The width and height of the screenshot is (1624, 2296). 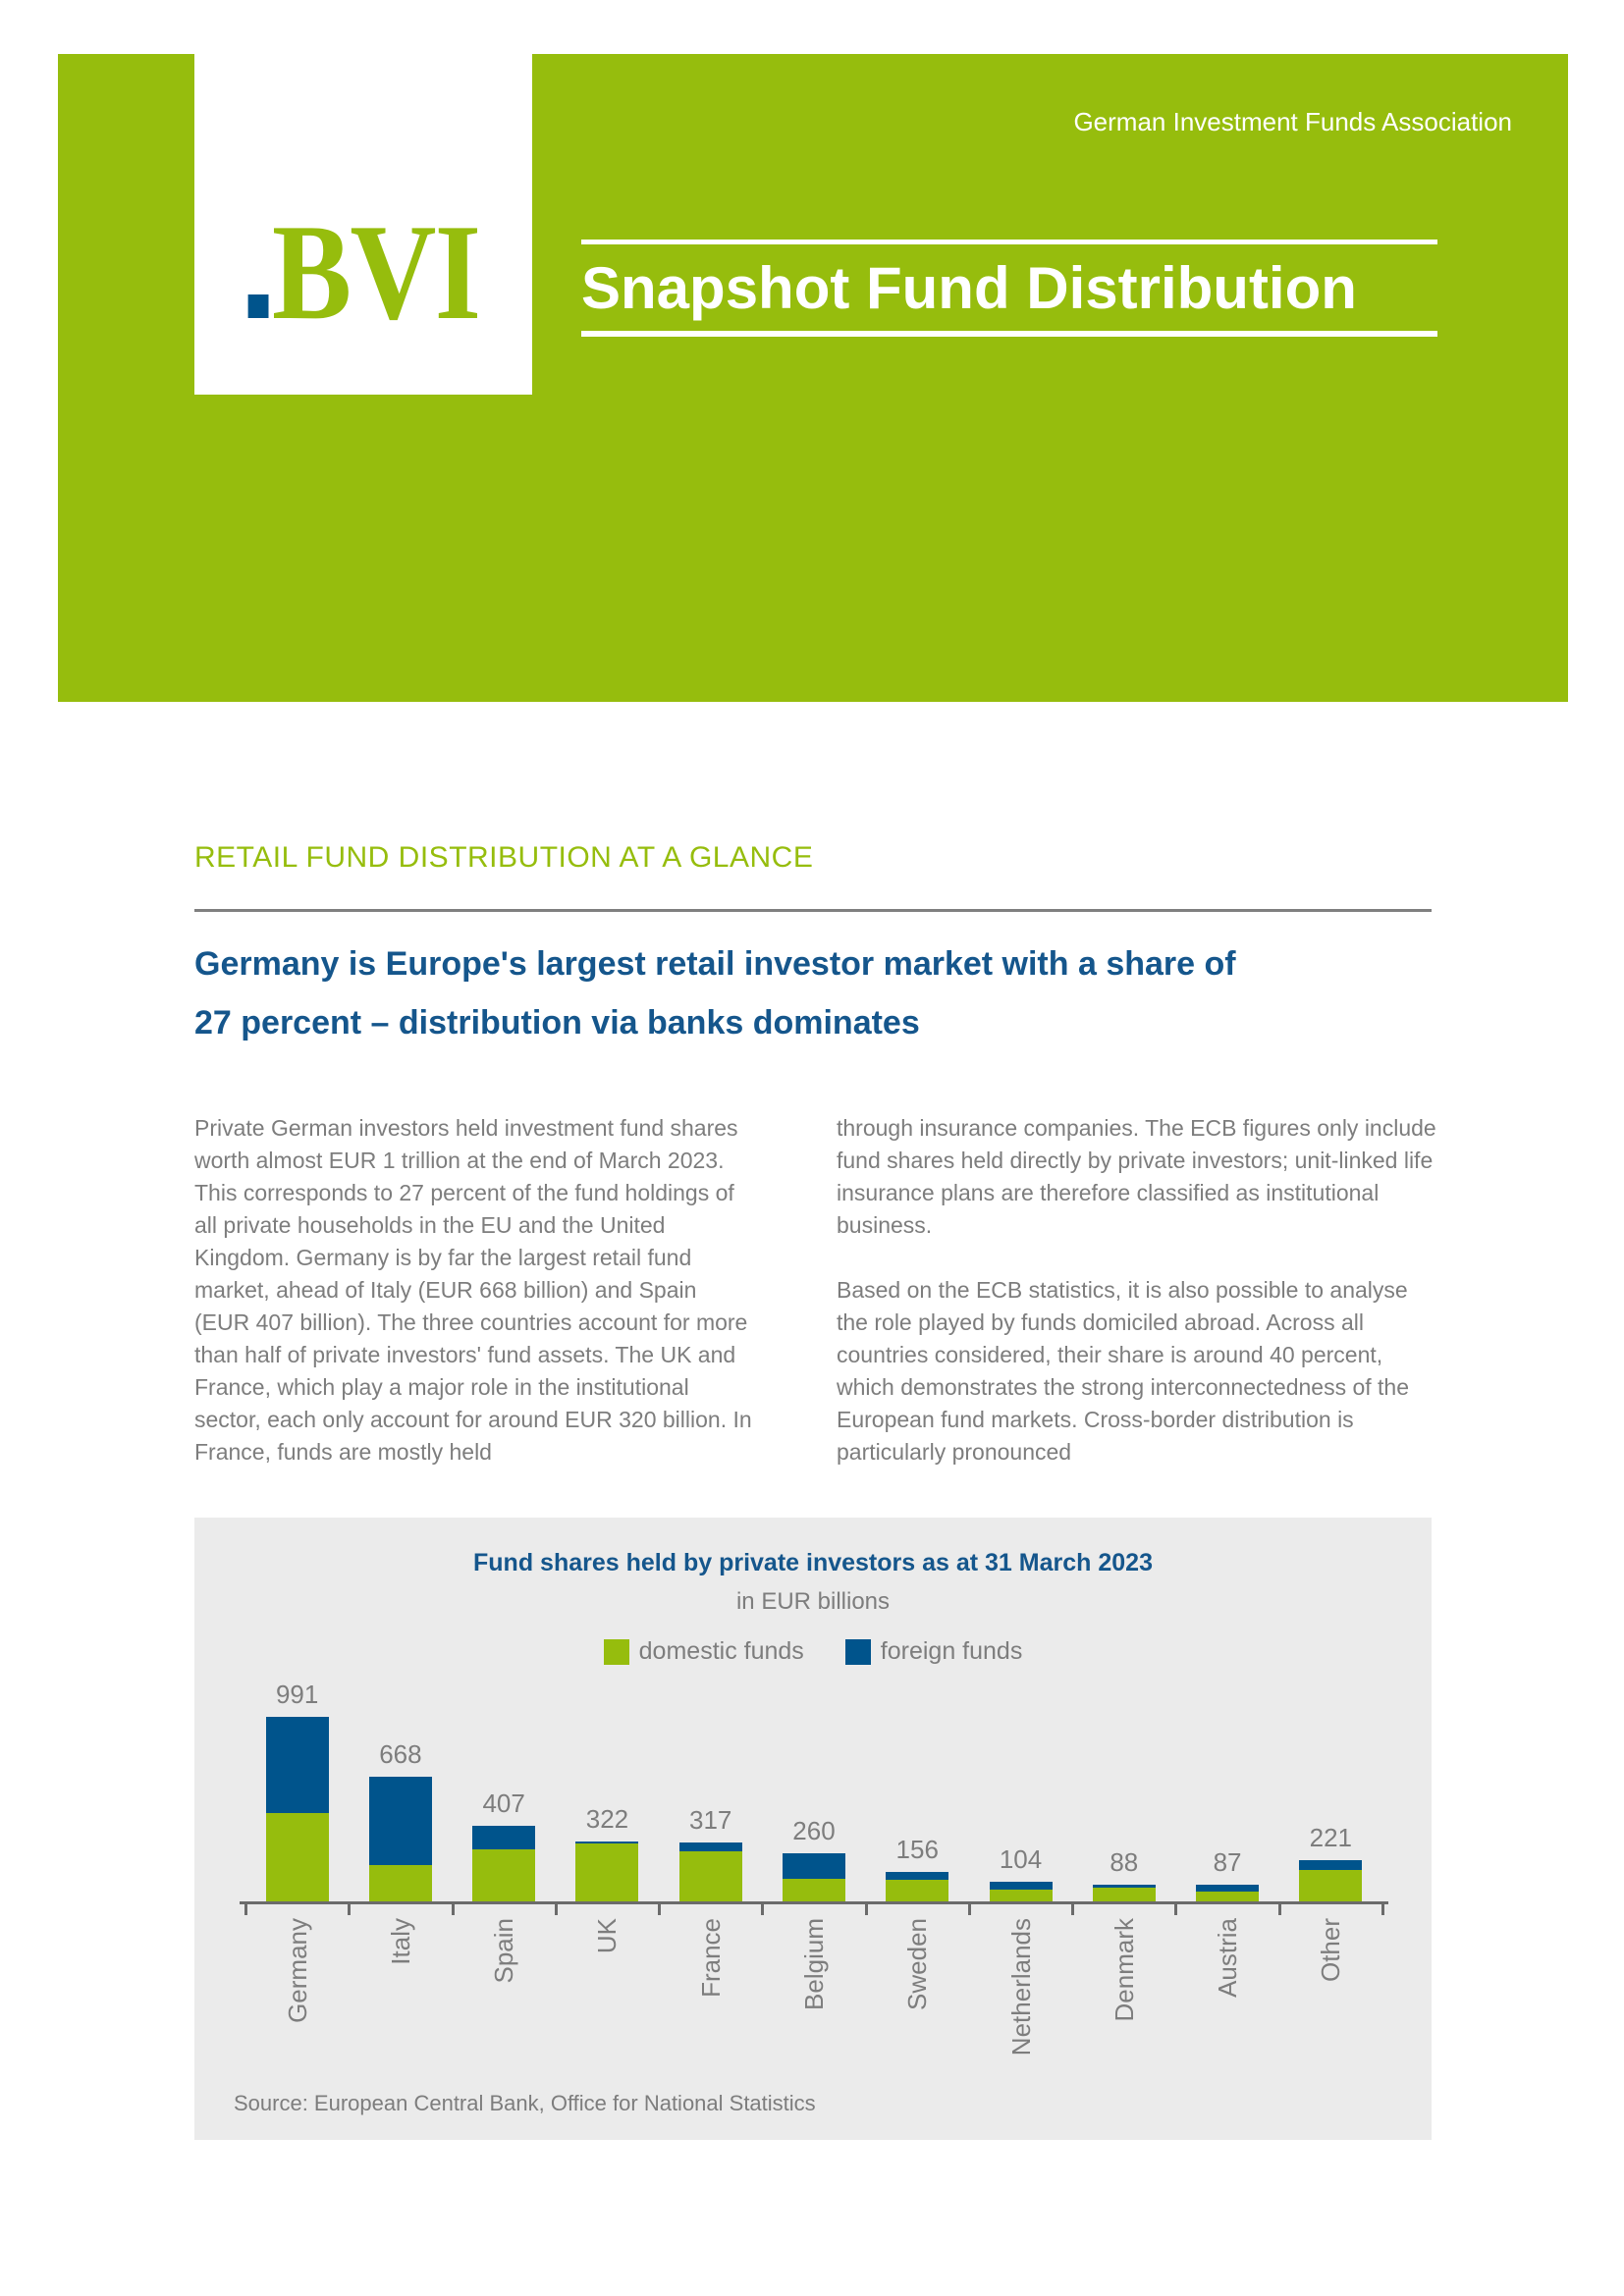 What do you see at coordinates (1228, 1896) in the screenshot?
I see `bar-segment-domestic-Austria` at bounding box center [1228, 1896].